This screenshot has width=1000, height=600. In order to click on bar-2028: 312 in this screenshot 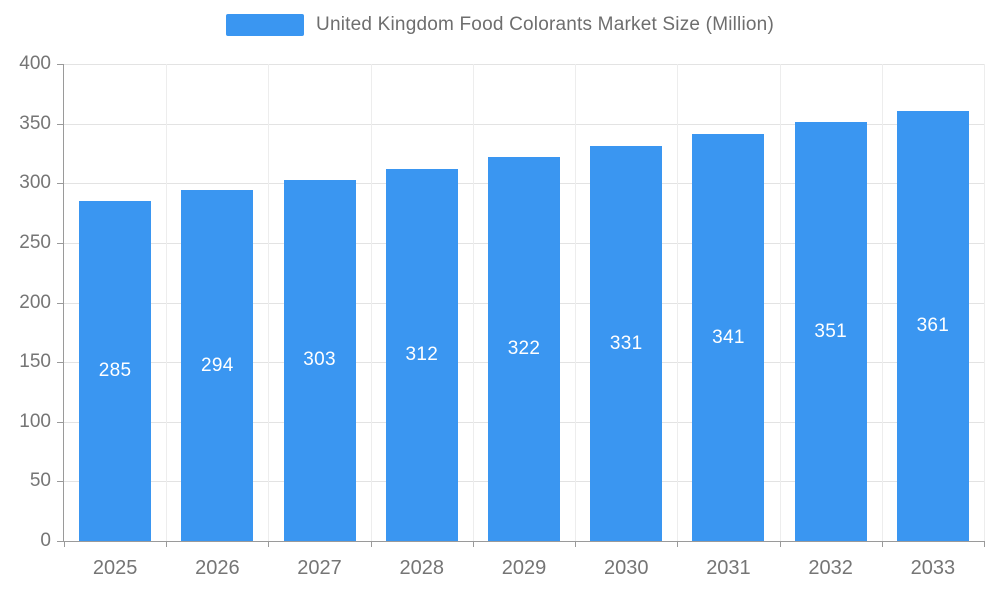, I will do `click(421, 354)`.